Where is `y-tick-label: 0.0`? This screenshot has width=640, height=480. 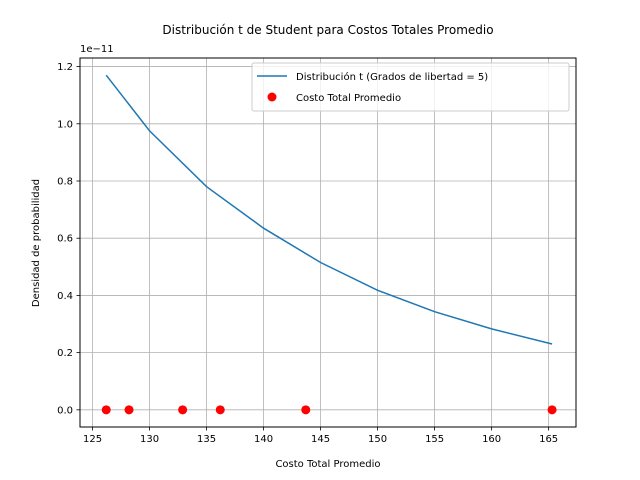 y-tick-label: 0.0 is located at coordinates (65, 410).